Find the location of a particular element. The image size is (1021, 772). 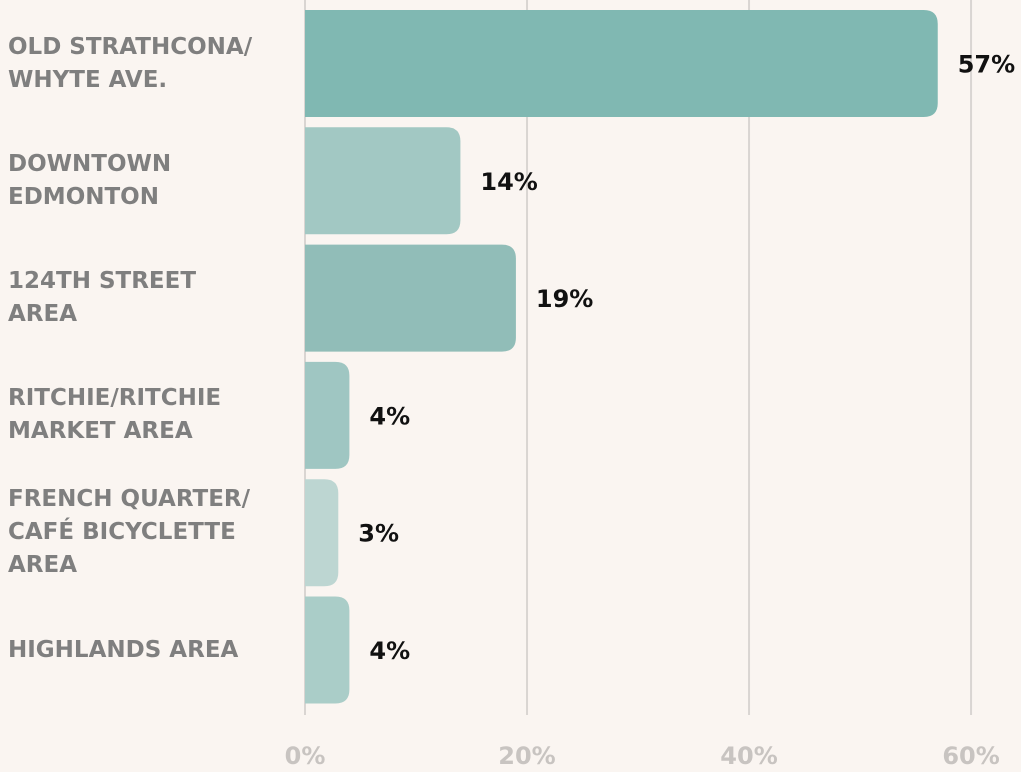

x-tick-label: 0% is located at coordinates (305, 756).